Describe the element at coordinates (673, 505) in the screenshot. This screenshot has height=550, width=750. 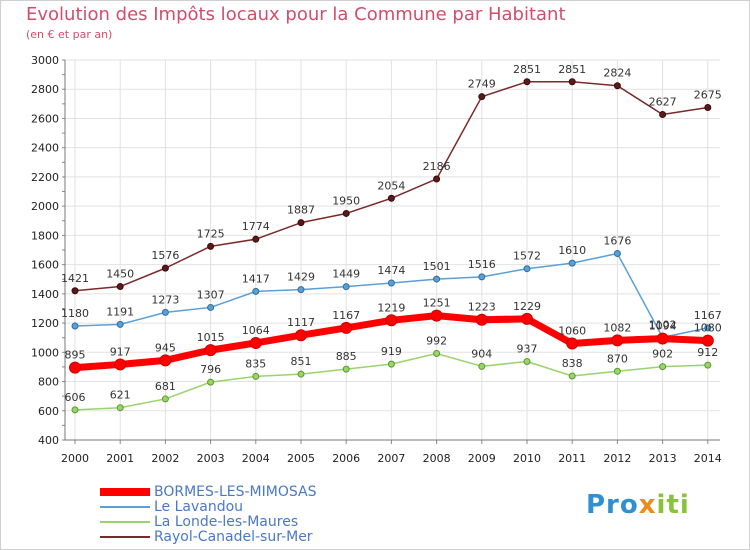
I see `logo-part-3: iti` at that location.